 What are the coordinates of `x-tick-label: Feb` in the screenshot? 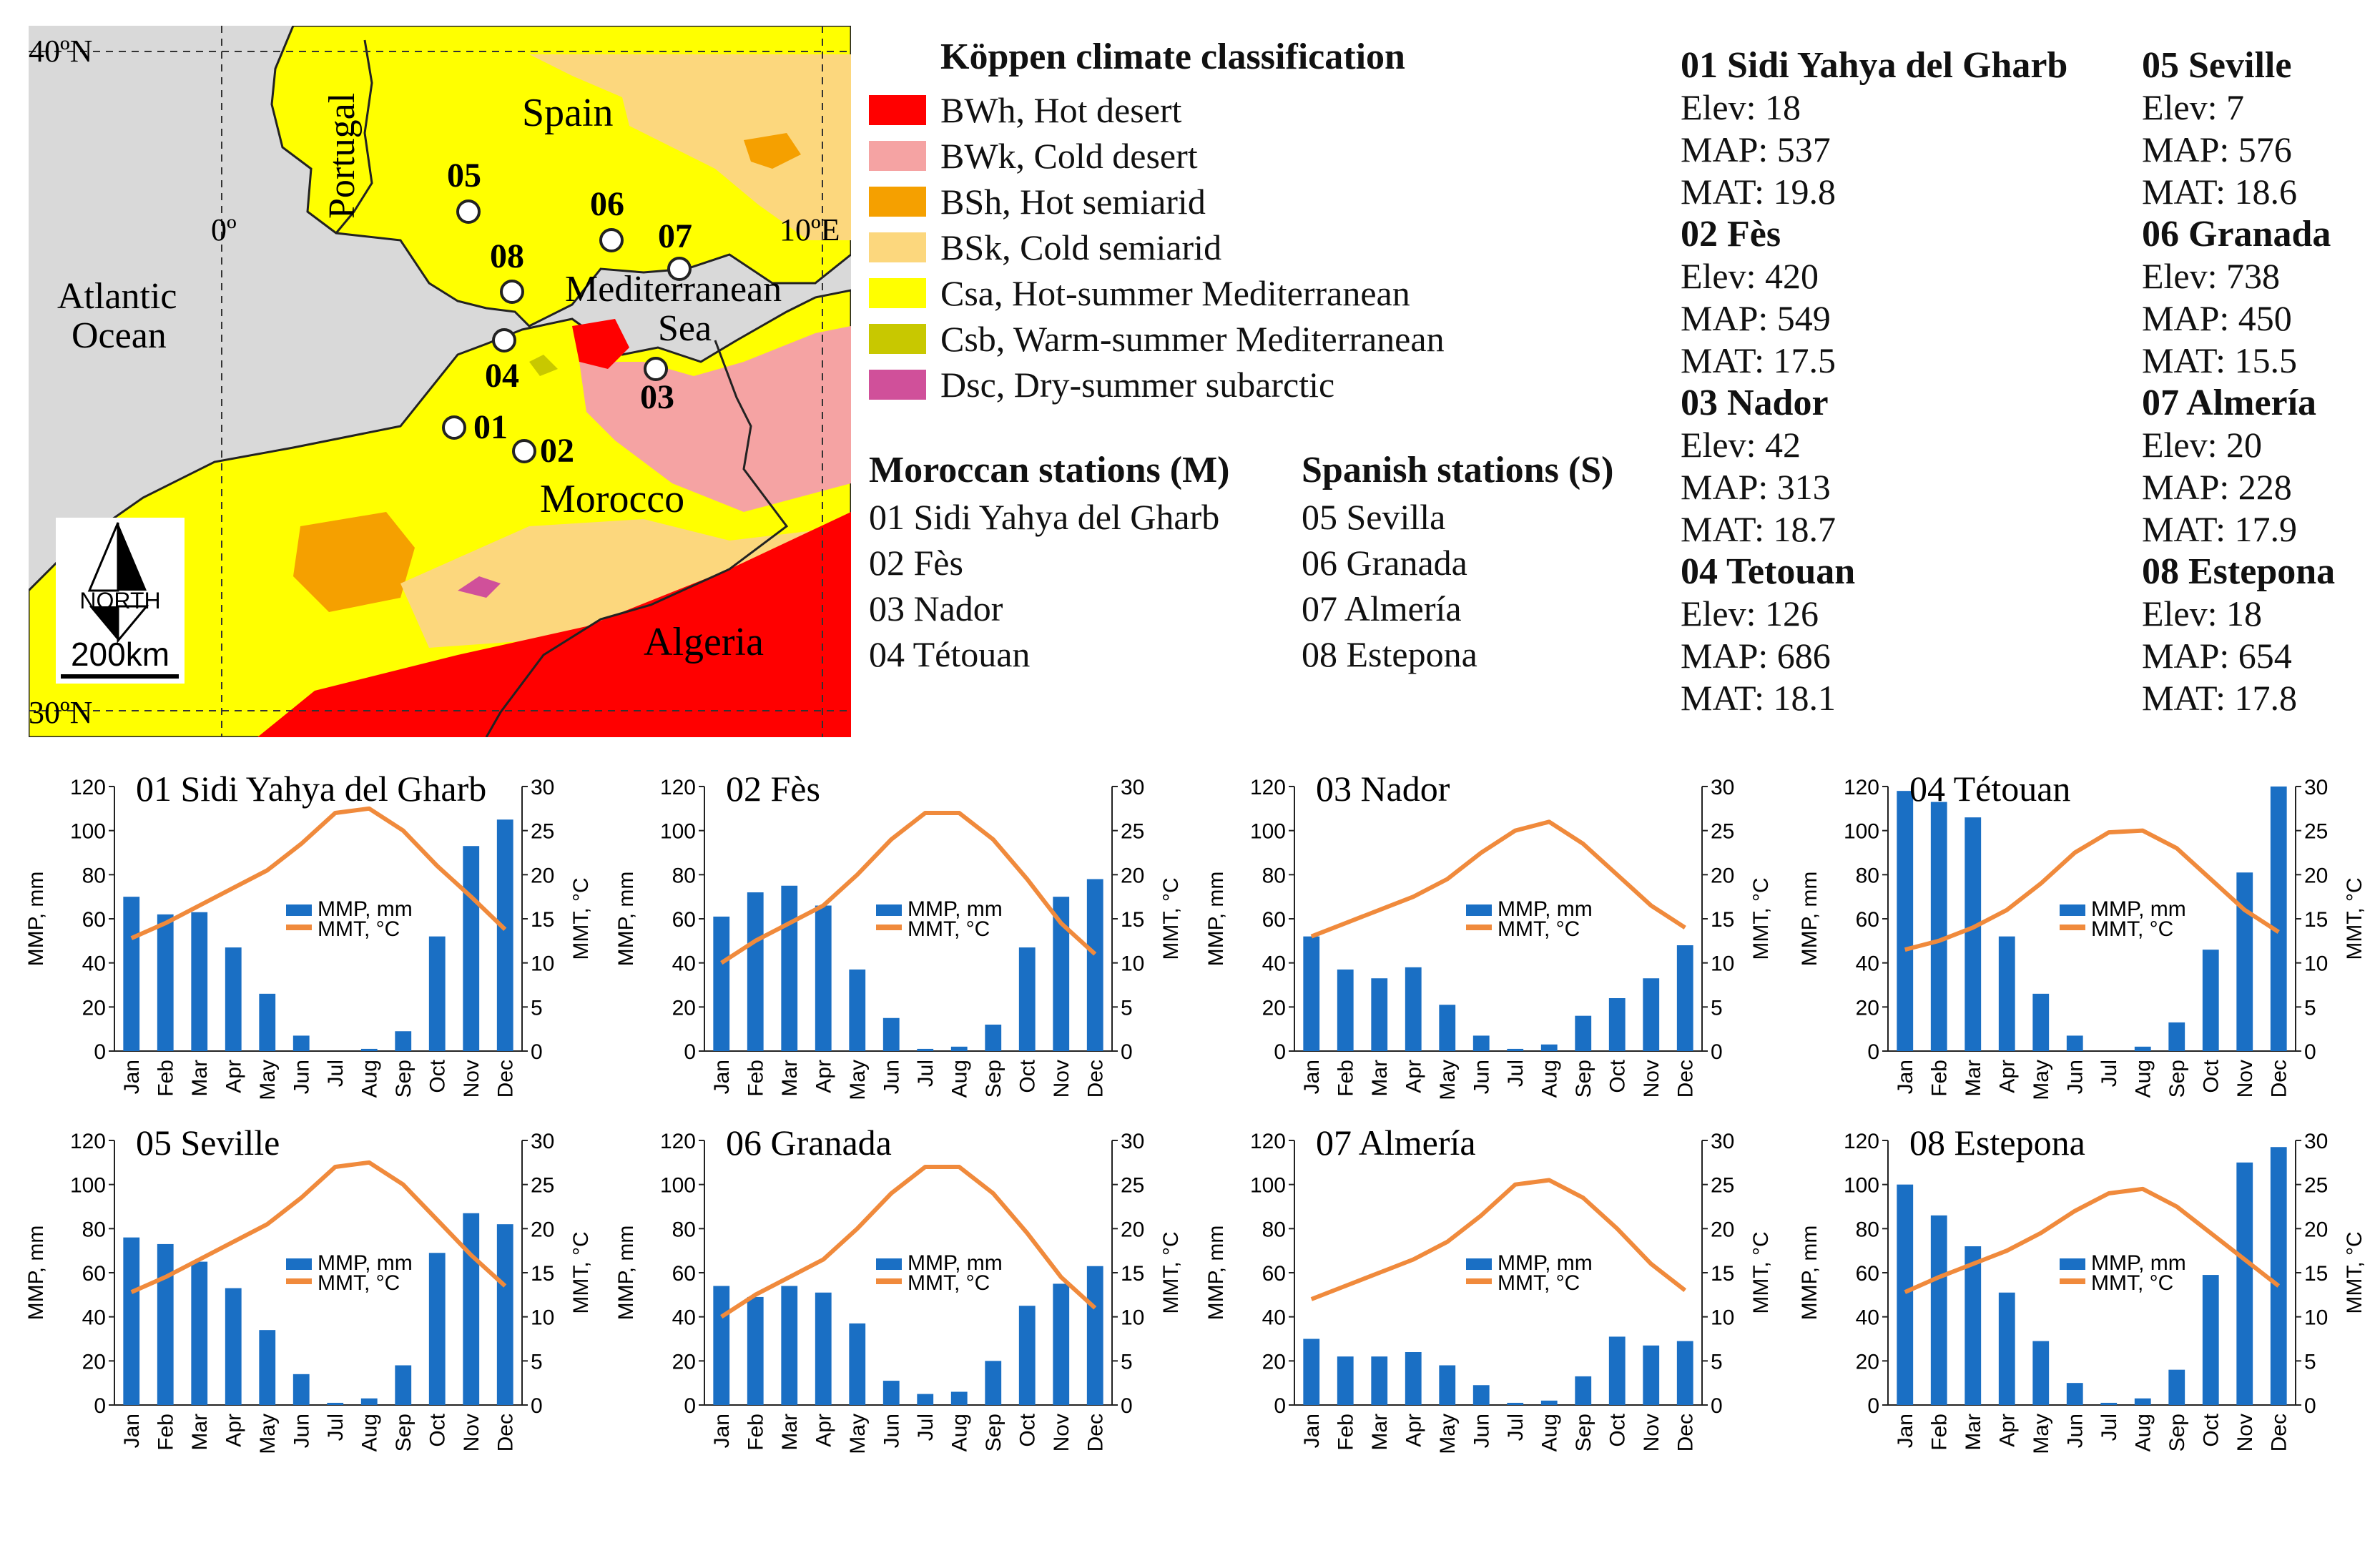 It's located at (1939, 1079).